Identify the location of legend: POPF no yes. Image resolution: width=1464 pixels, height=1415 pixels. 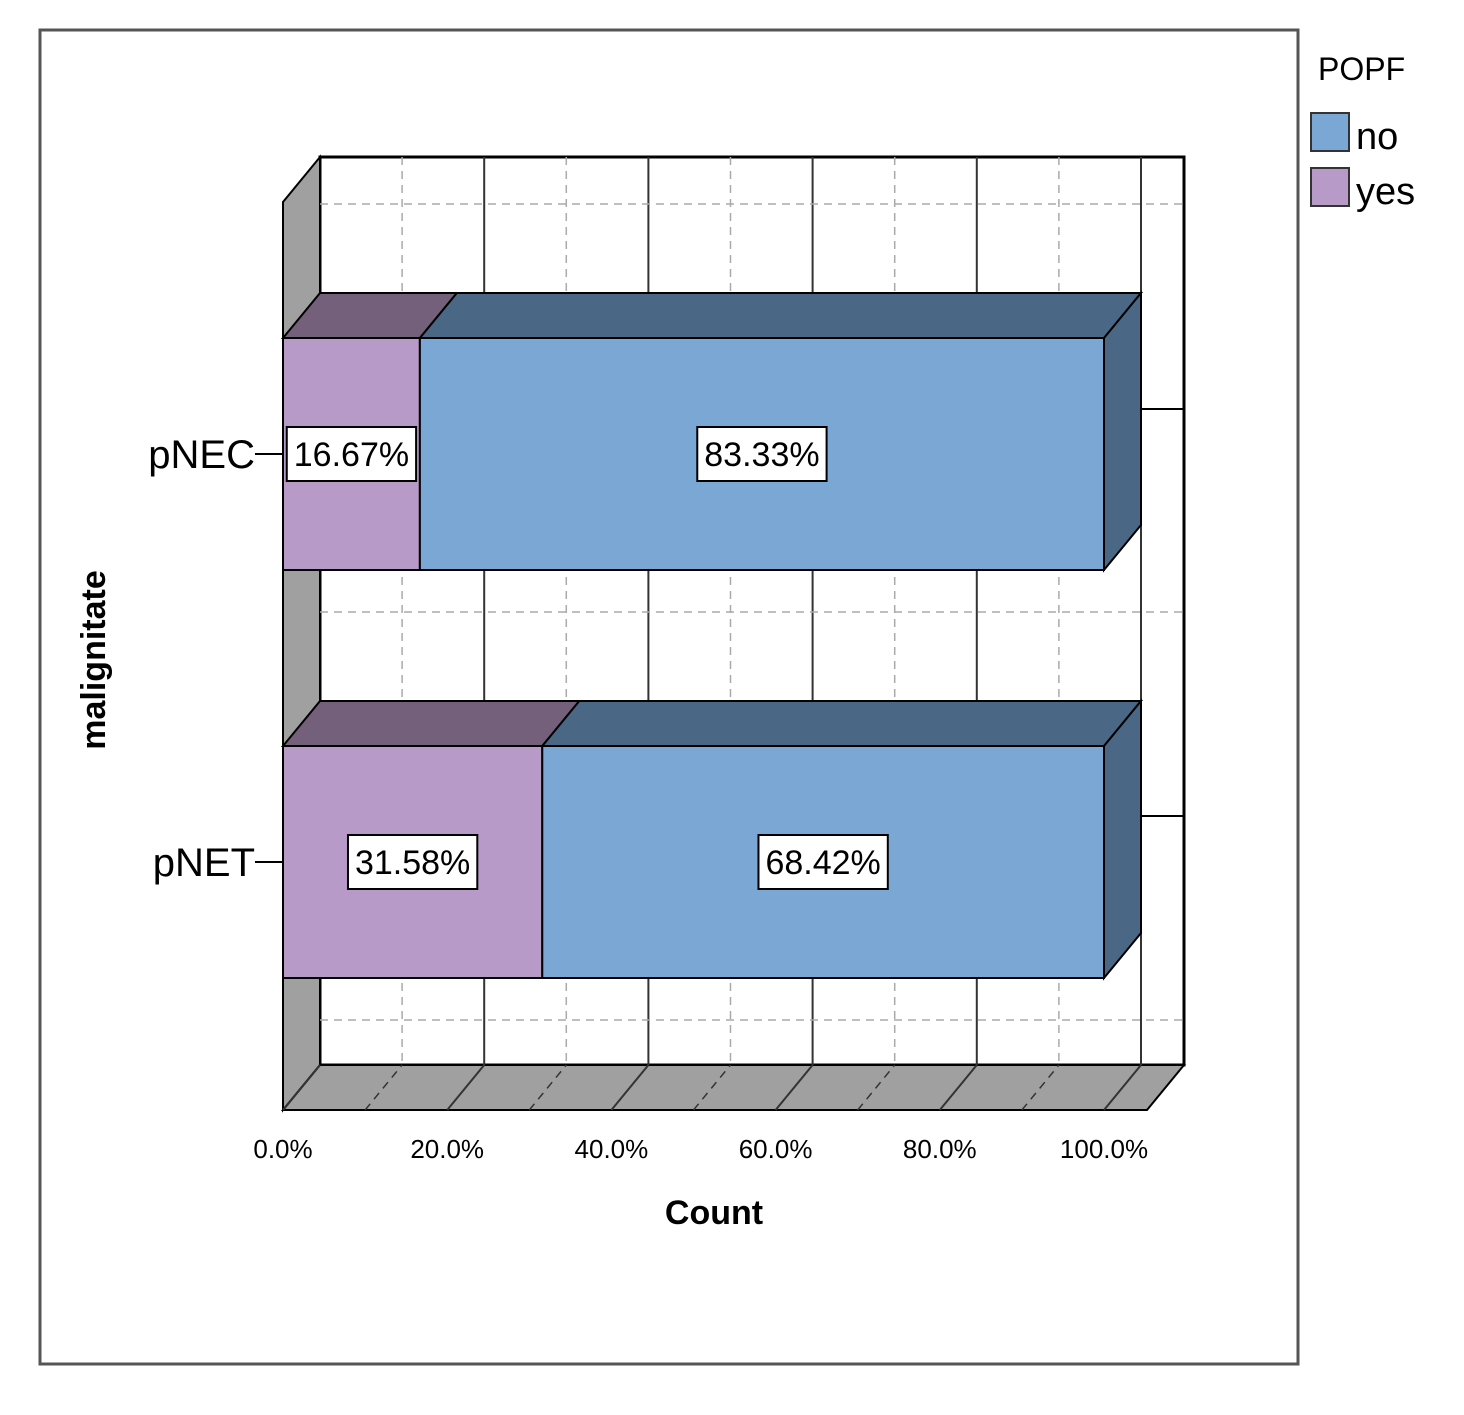
(1362, 132).